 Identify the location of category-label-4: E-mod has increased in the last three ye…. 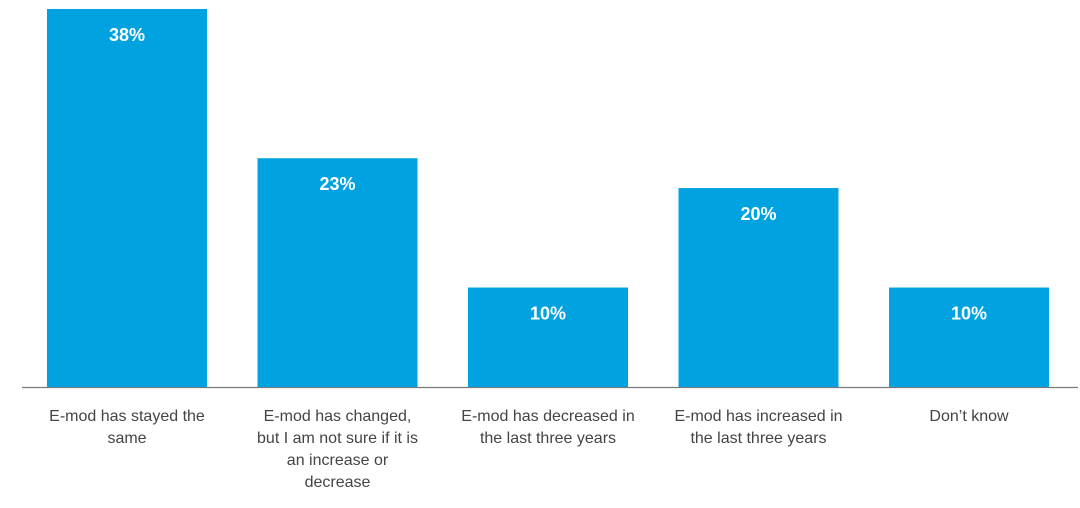
(758, 427).